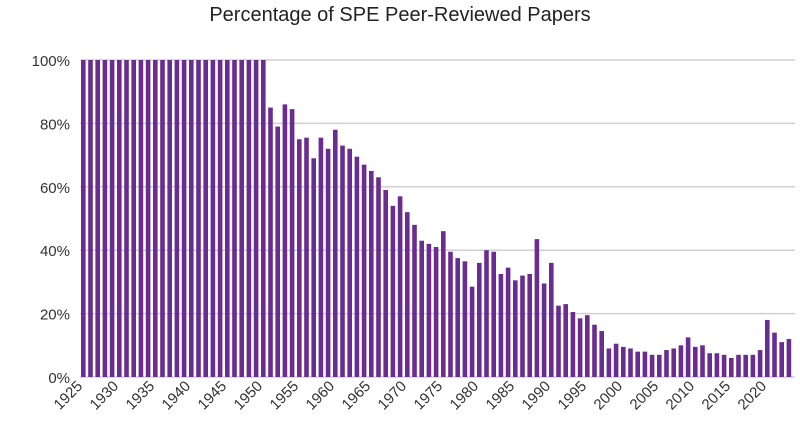  I want to click on bar-1965, so click(371, 273).